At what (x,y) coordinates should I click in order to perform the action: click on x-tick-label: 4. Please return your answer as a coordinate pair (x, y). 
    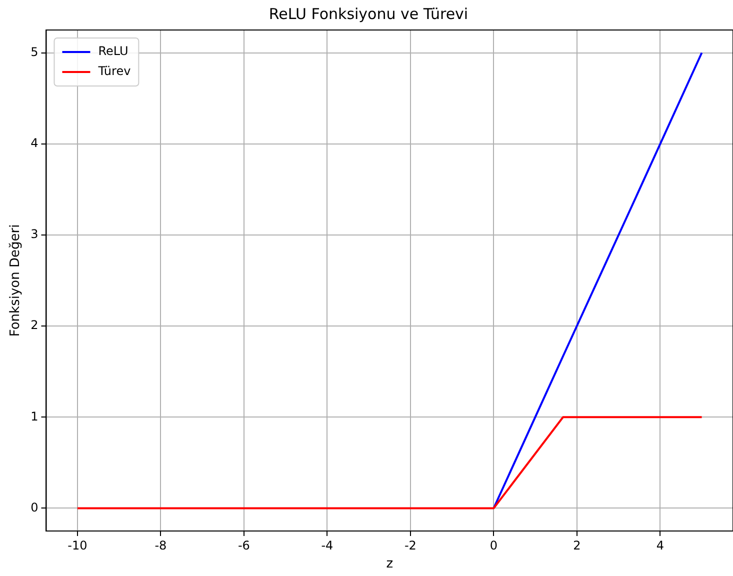
    Looking at the image, I should click on (660, 545).